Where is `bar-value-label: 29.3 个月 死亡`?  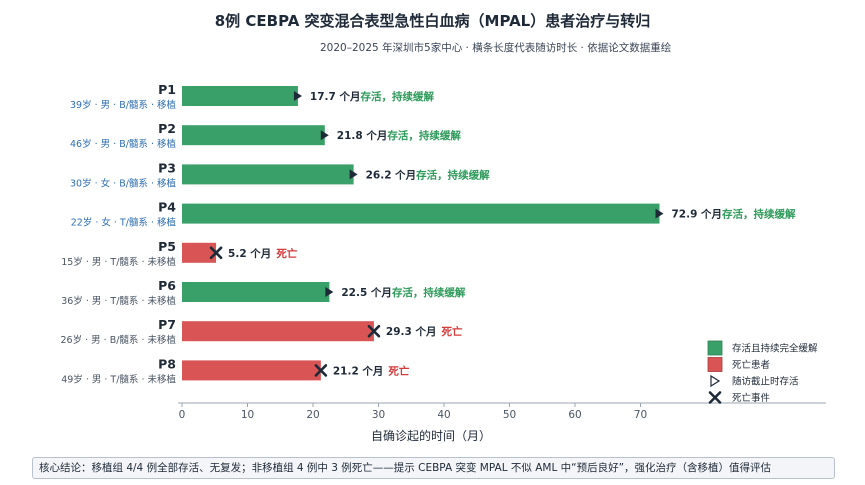
bar-value-label: 29.3 个月 死亡 is located at coordinates (424, 331).